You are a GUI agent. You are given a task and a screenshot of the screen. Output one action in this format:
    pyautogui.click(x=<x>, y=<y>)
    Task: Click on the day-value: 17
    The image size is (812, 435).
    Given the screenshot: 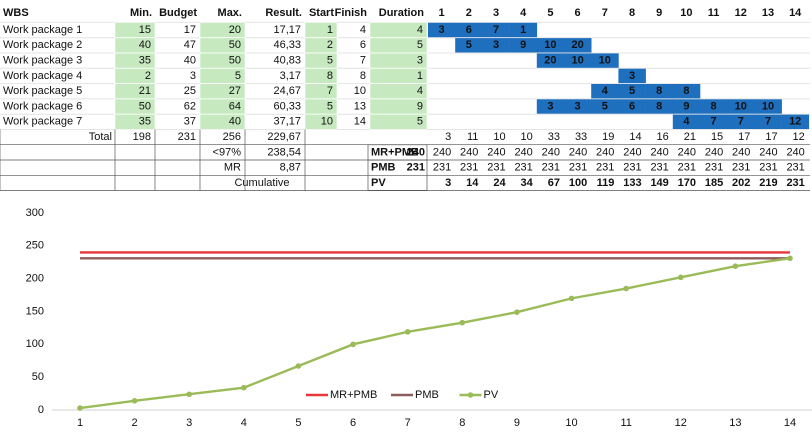 What is the action you would take?
    pyautogui.click(x=744, y=137)
    